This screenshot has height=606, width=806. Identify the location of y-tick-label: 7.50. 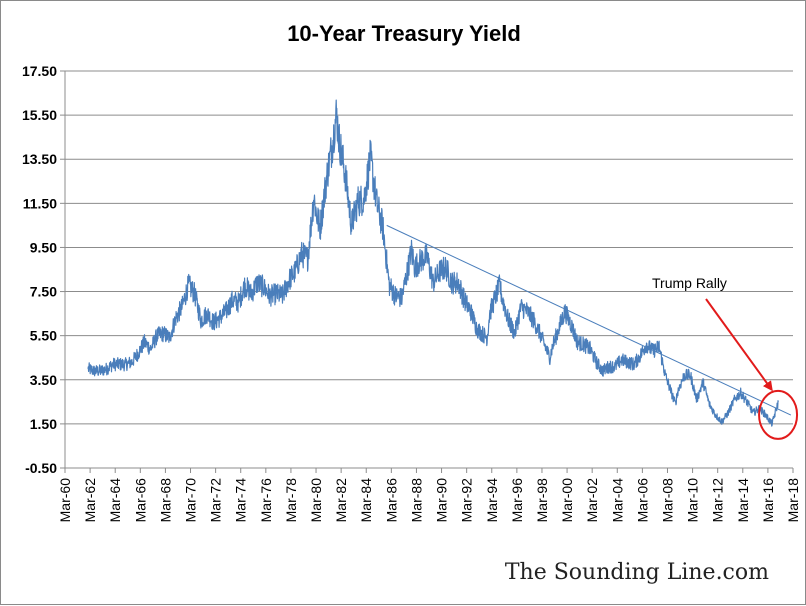
(43, 292).